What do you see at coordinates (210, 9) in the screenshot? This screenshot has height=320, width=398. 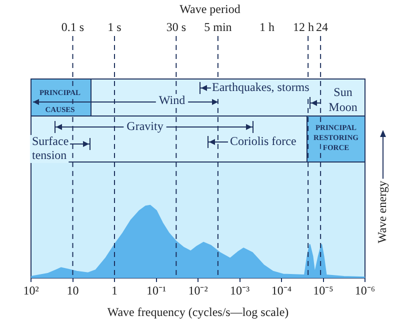 I see `text: Wave period` at bounding box center [210, 9].